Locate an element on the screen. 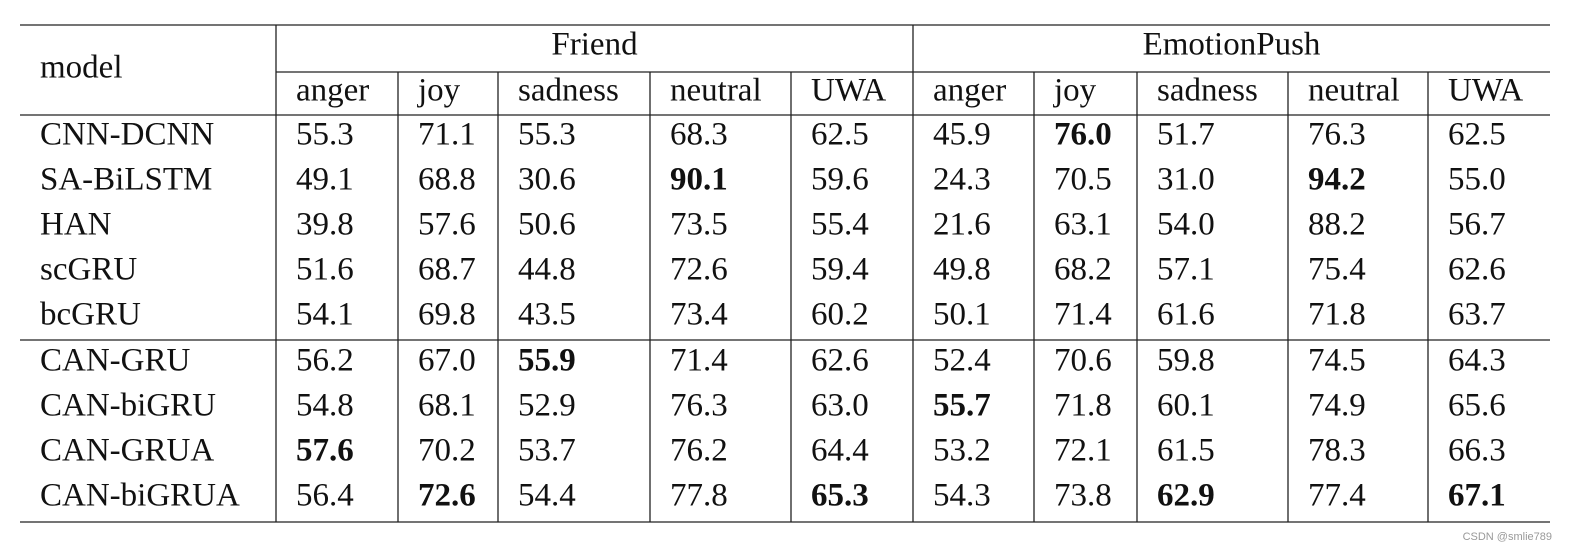 The width and height of the screenshot is (1586, 557). row-label: CAN-GRUA is located at coordinates (127, 451).